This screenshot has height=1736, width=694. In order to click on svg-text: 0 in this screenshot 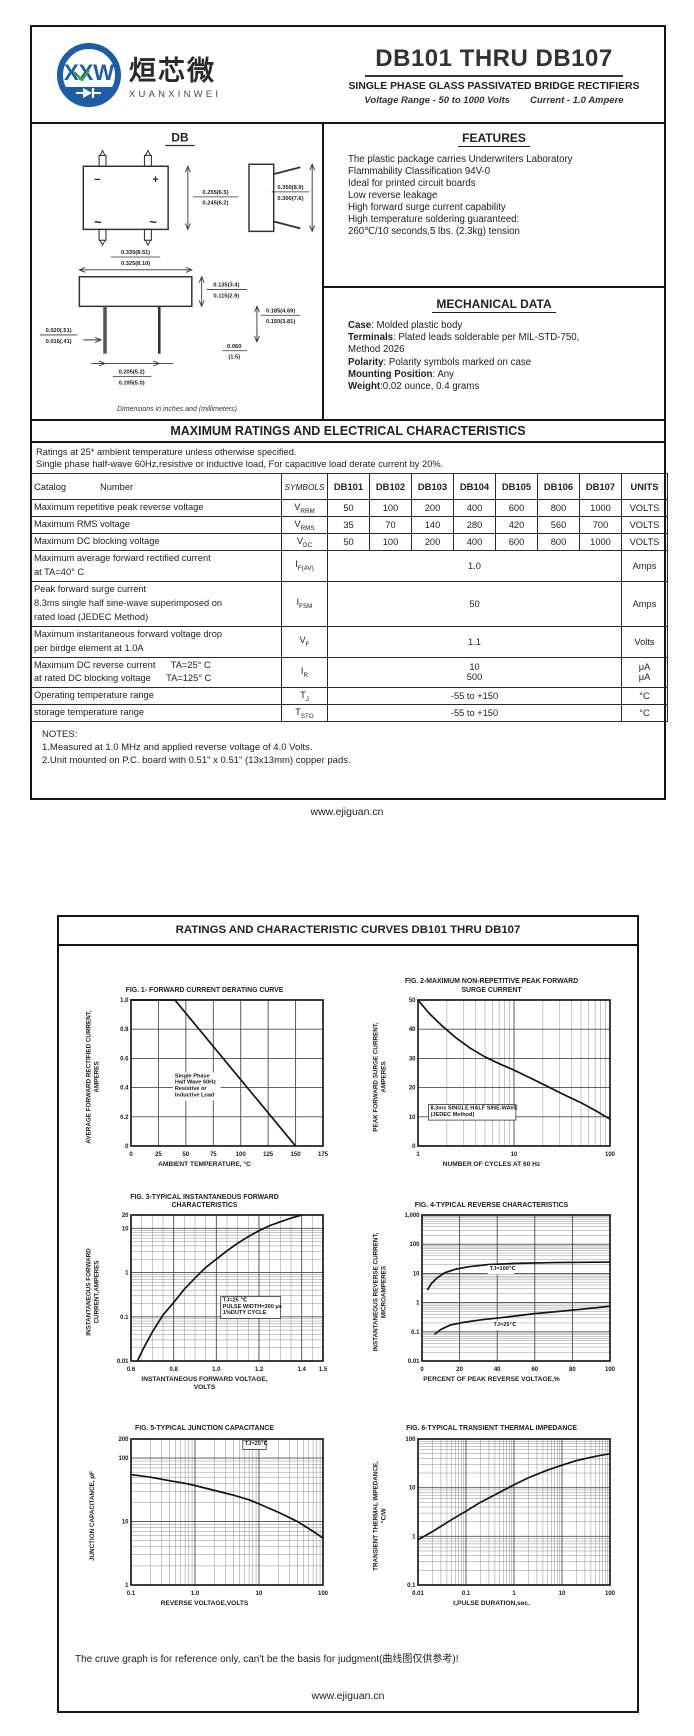, I will do `click(414, 1147)`.